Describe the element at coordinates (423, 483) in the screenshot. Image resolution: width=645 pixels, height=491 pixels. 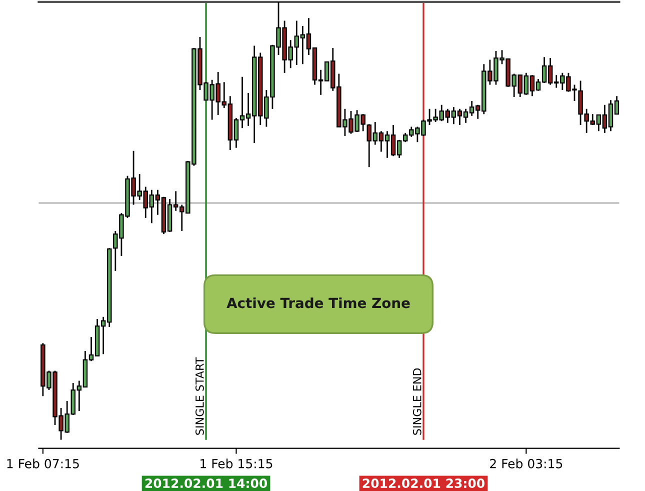
I see `text: 2012.02.01 23:00` at that location.